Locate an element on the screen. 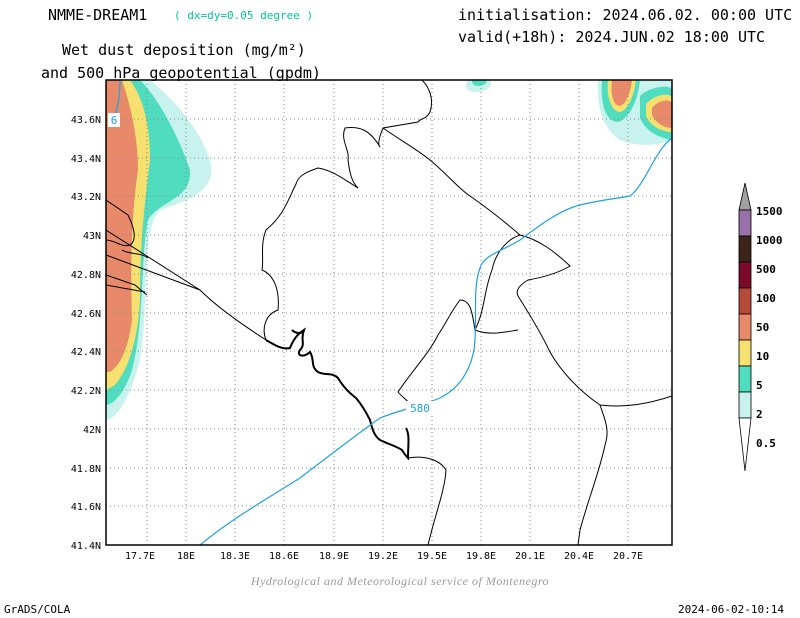 The image size is (800, 618). x-tick-label: 20.4E is located at coordinates (579, 556).